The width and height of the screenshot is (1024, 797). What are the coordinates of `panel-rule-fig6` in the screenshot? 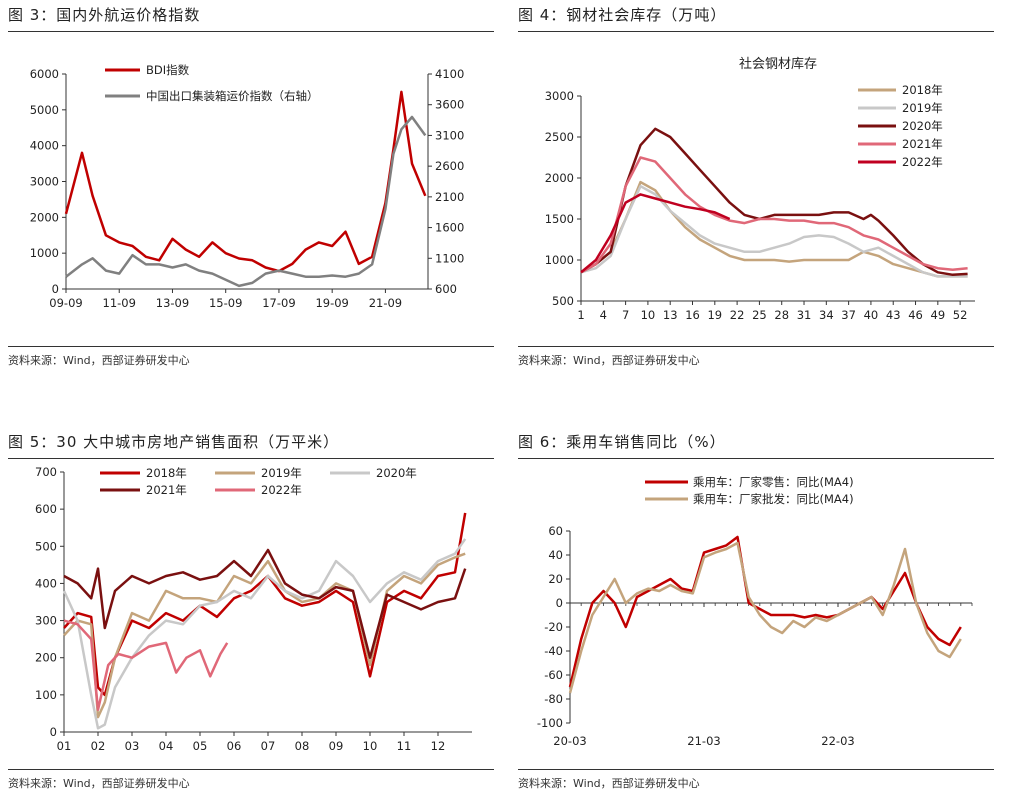 It's located at (756, 458).